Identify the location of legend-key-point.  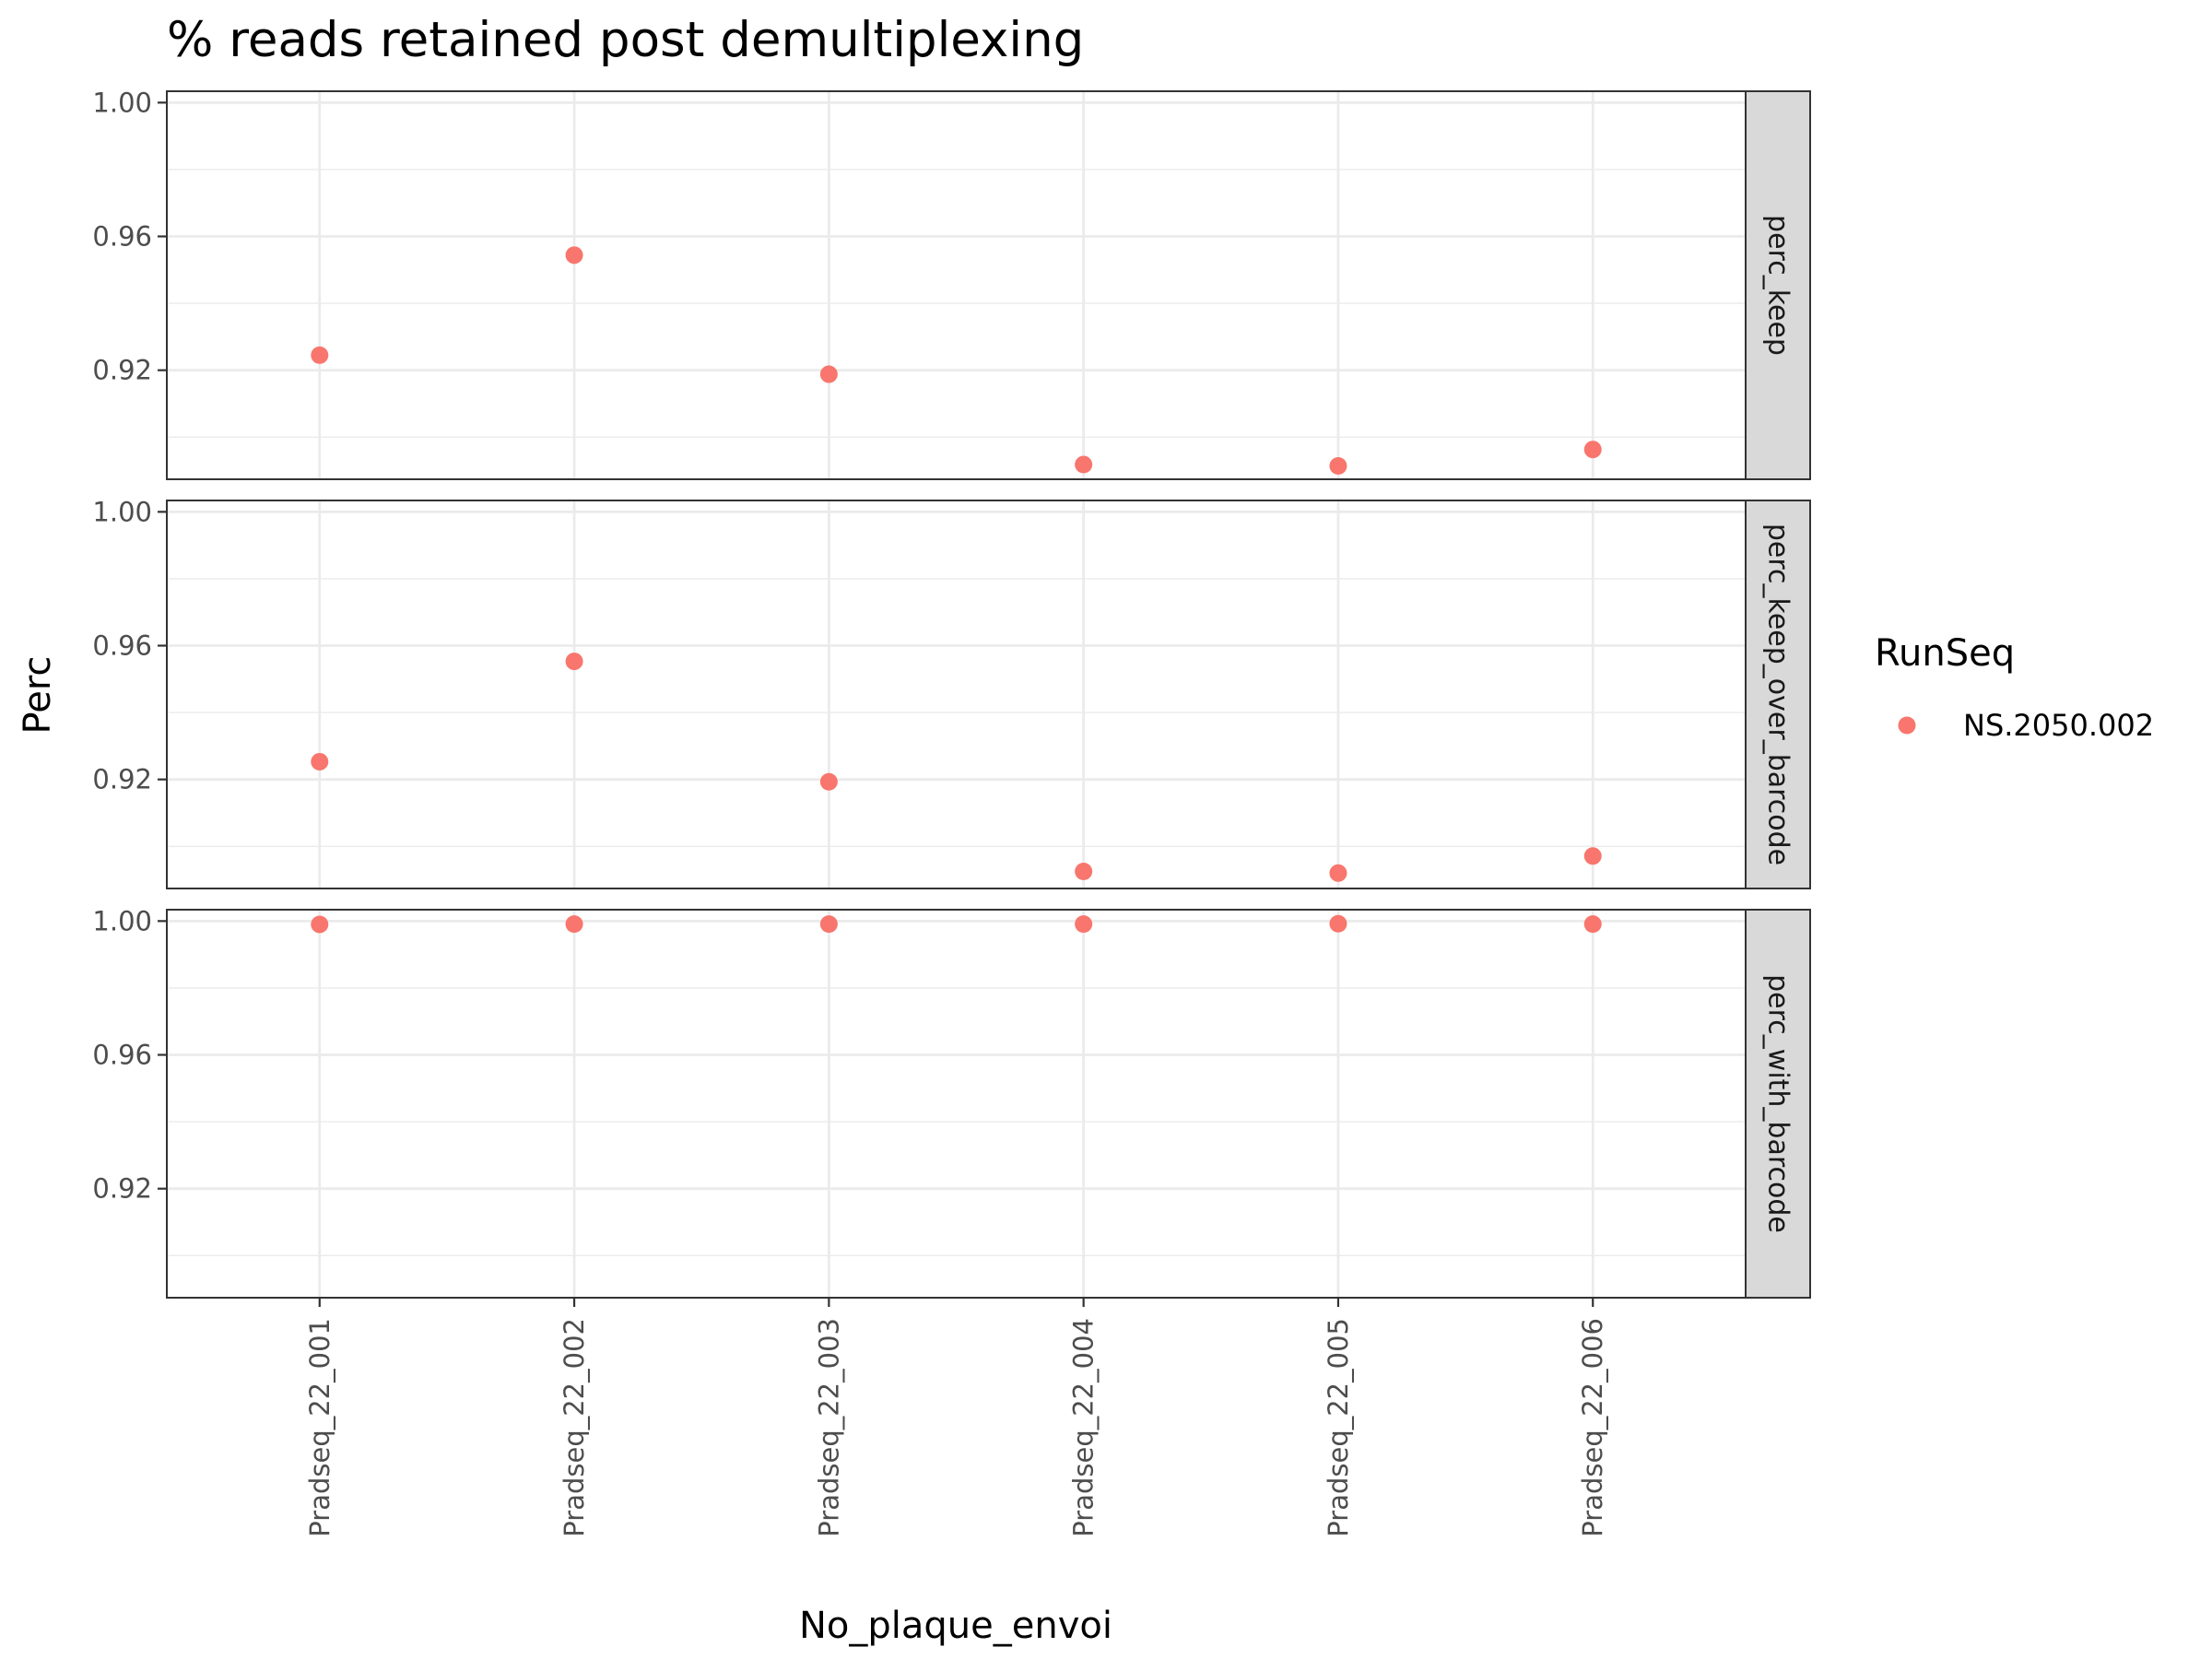
(1907, 725).